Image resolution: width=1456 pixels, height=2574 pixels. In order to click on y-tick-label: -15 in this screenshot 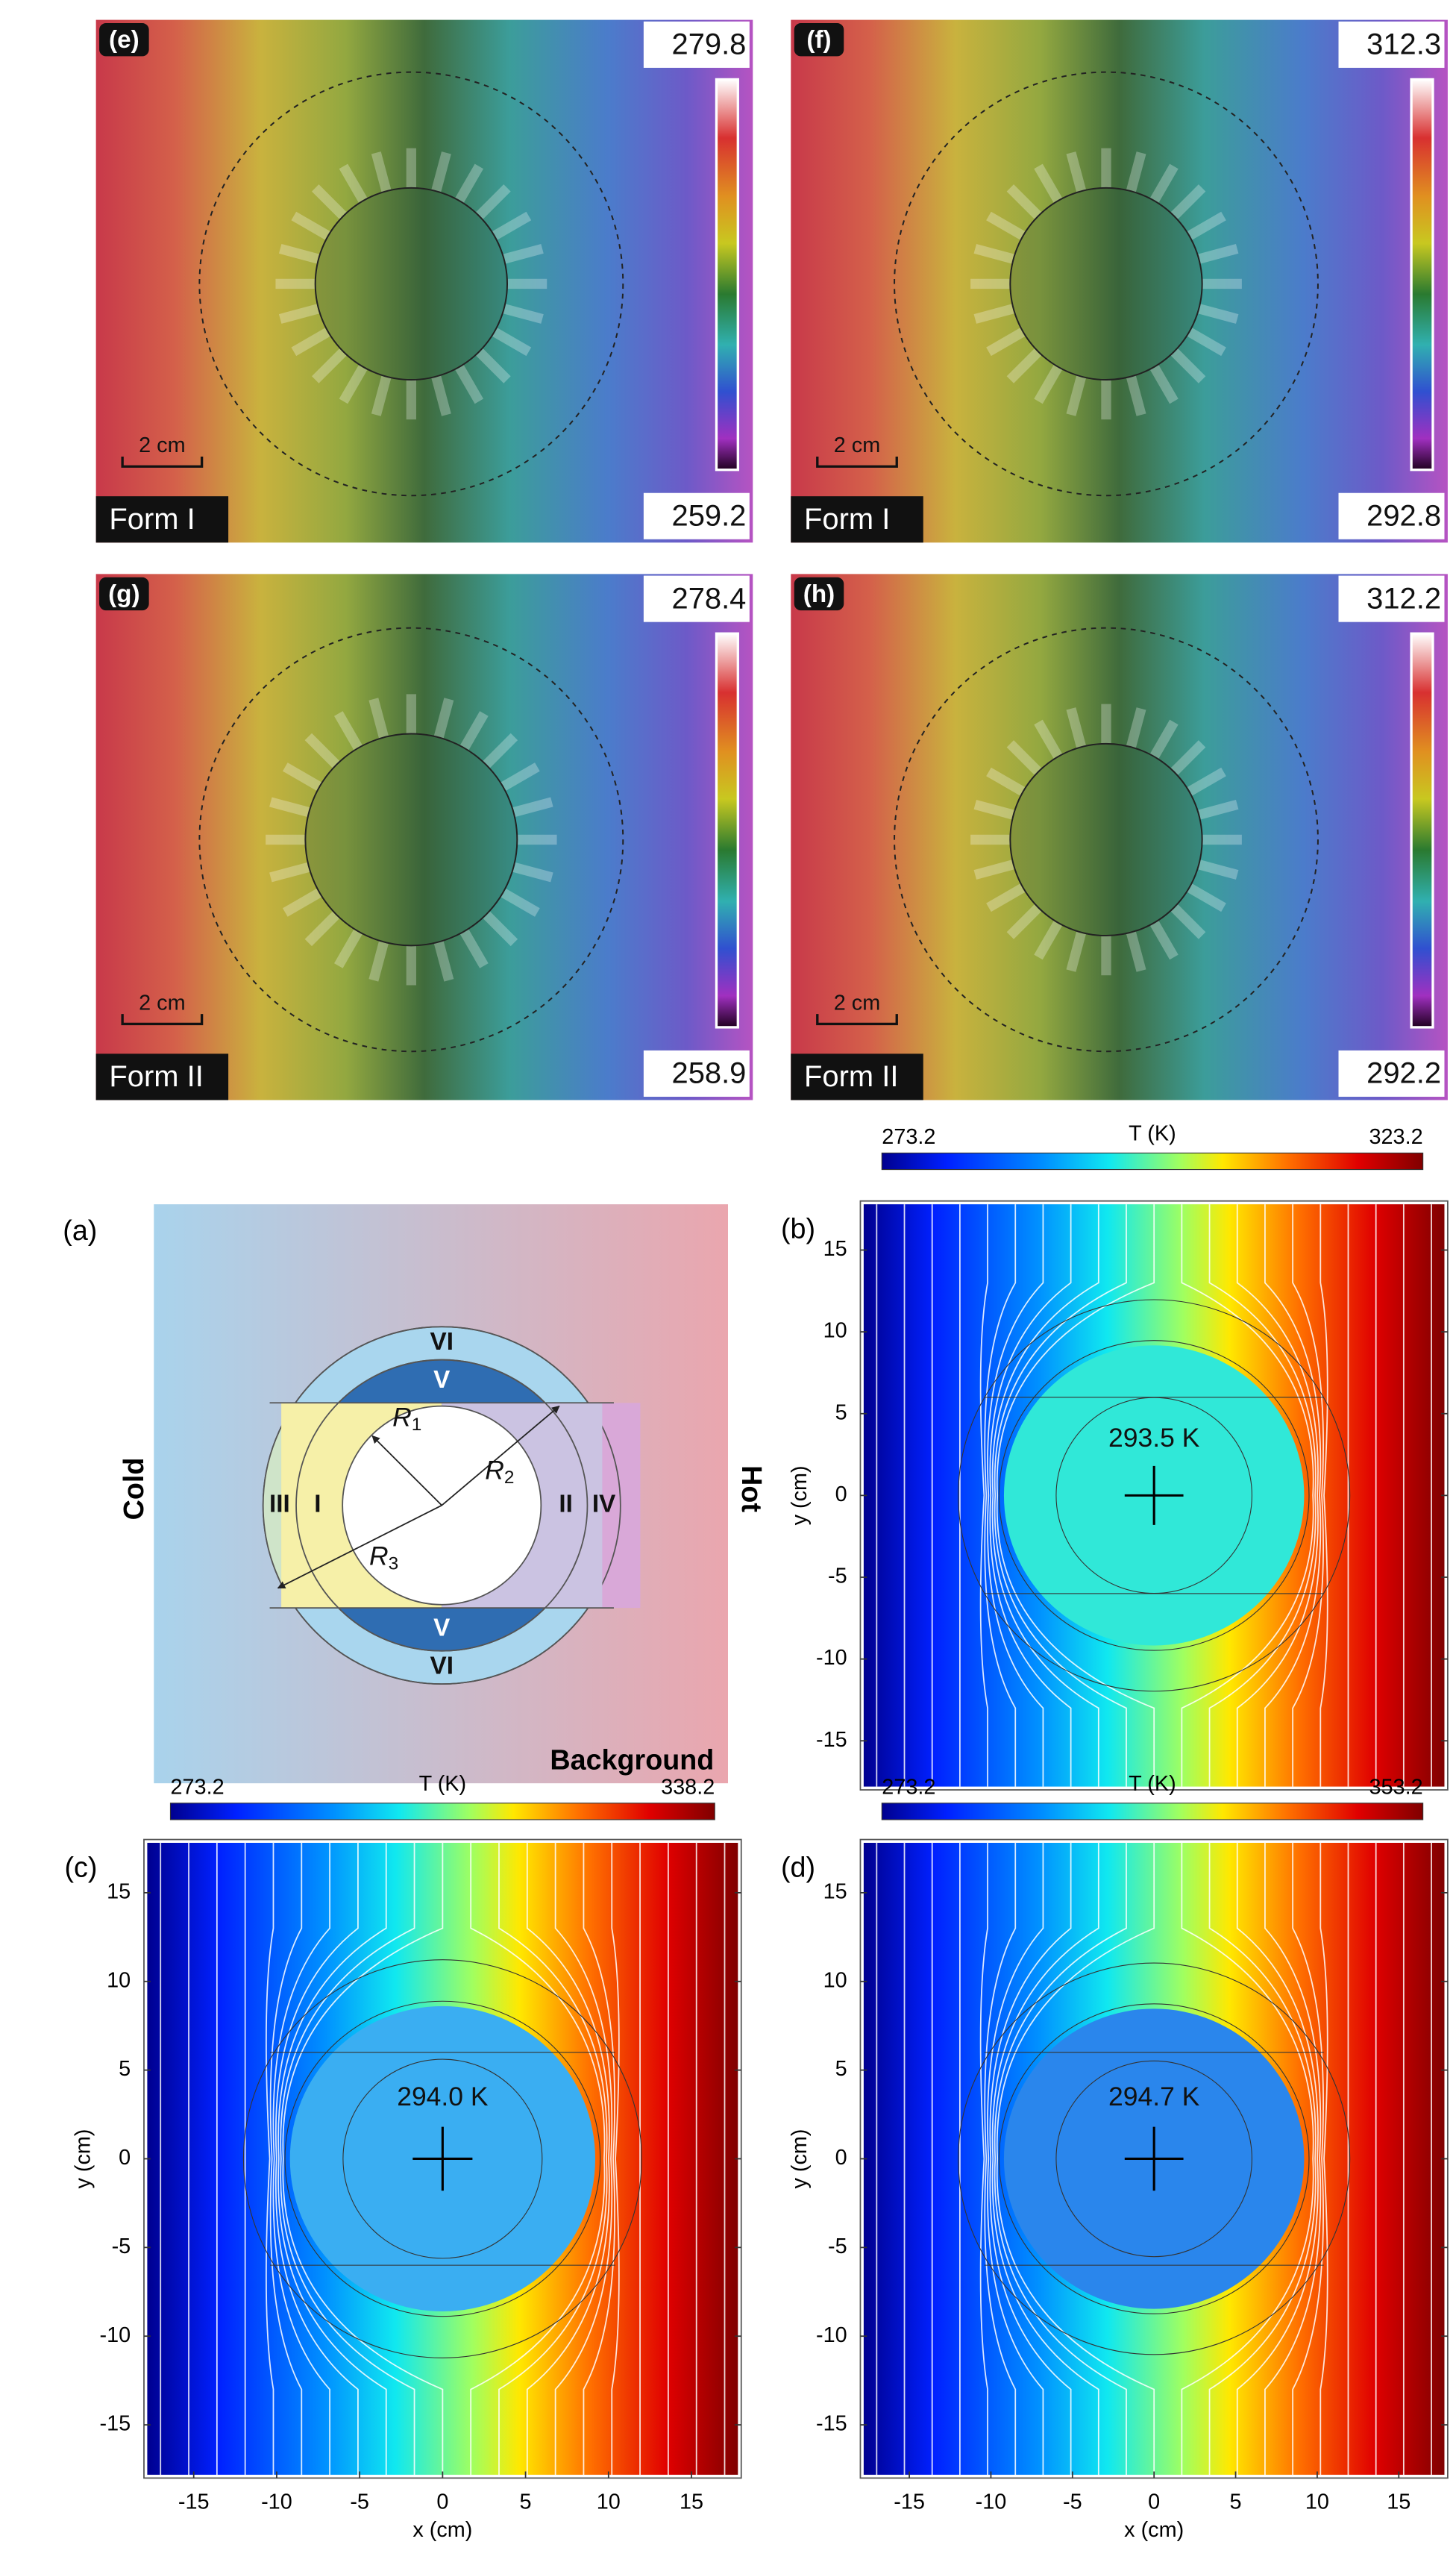, I will do `click(831, 2424)`.